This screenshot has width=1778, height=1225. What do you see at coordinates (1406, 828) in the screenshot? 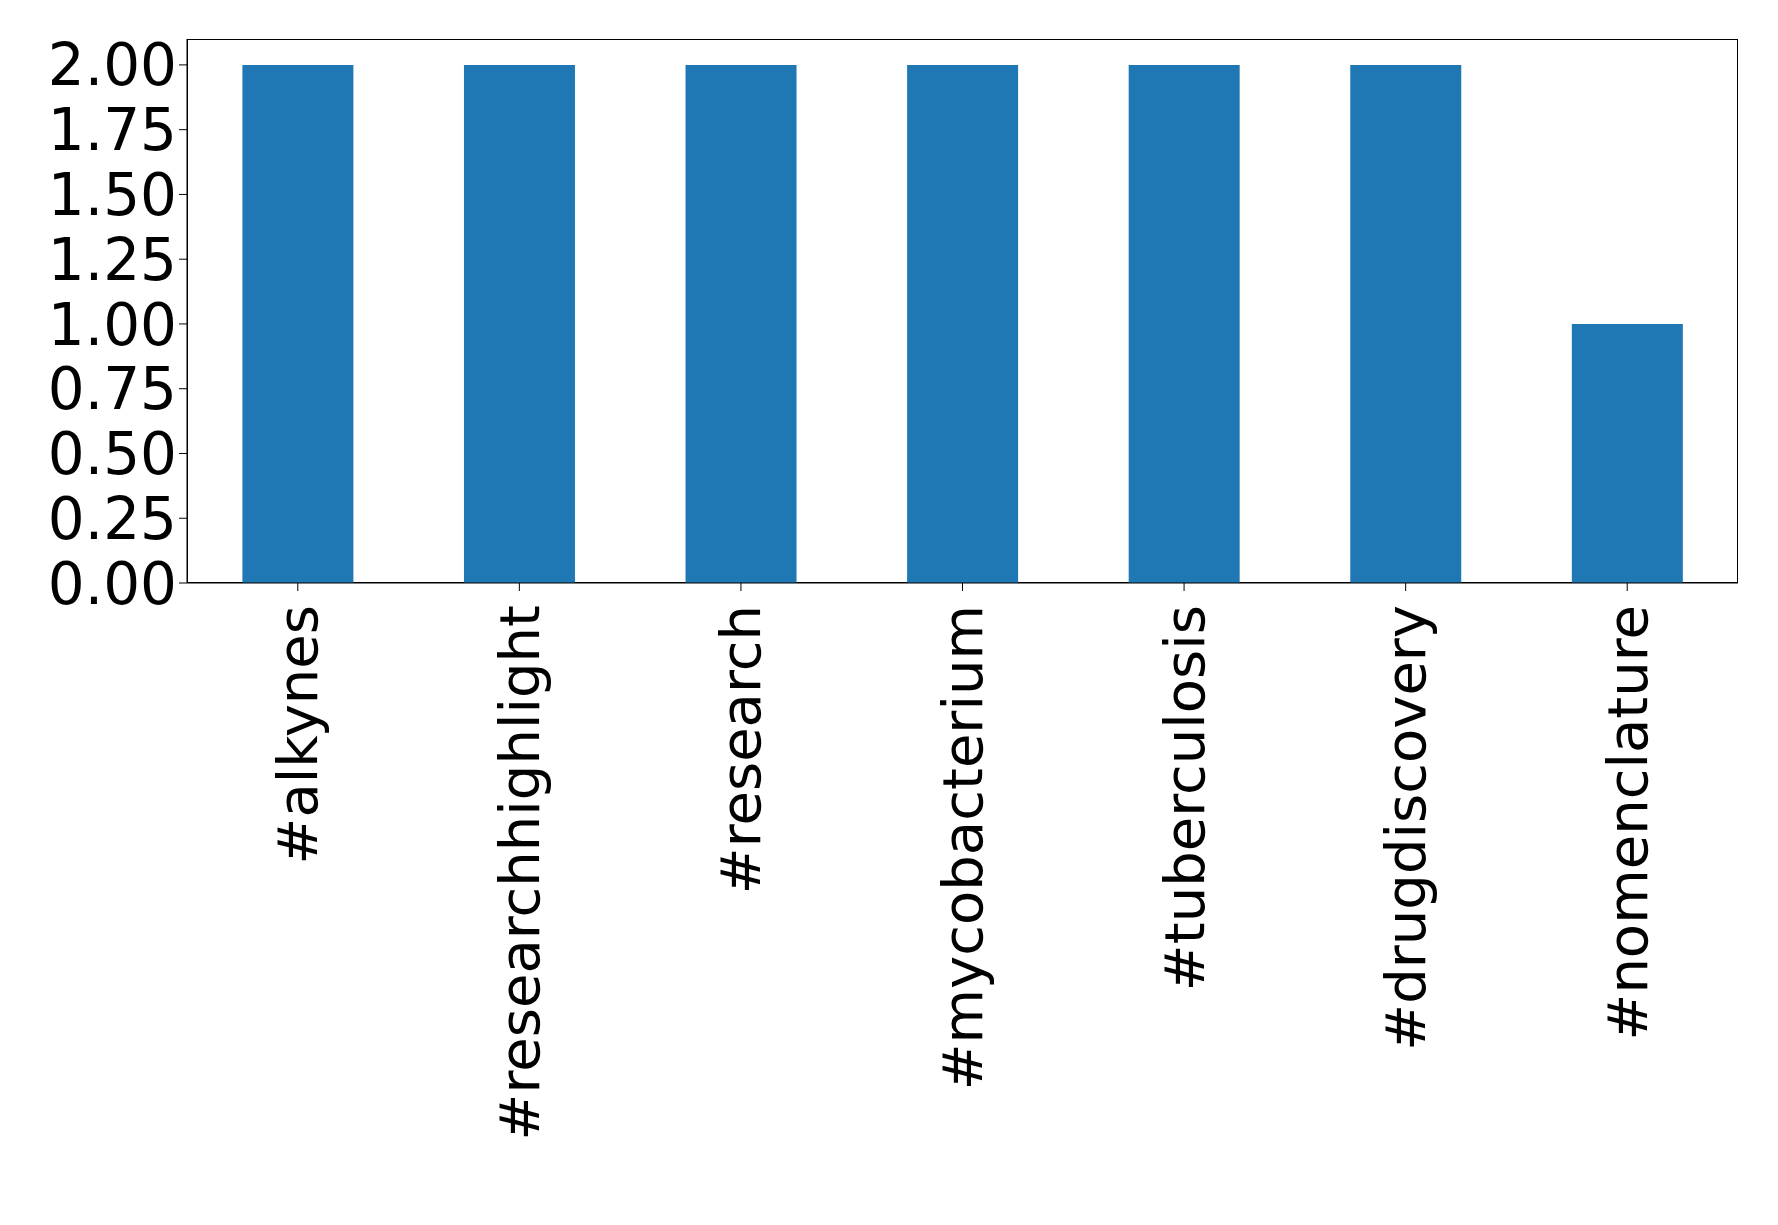
I see `x-tick-label: #drugdiscovery` at bounding box center [1406, 828].